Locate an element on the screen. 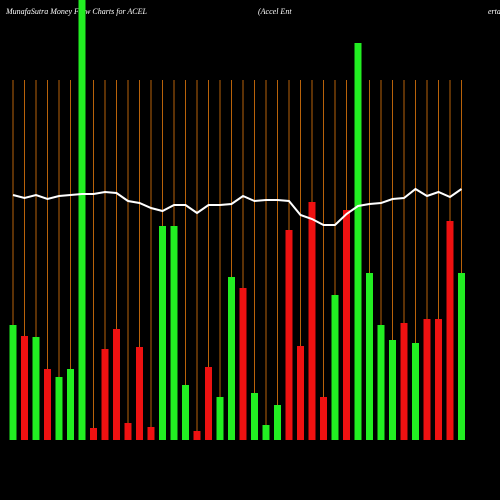 This screenshot has height=500, width=500. money-flow-line is located at coordinates (237, 206).